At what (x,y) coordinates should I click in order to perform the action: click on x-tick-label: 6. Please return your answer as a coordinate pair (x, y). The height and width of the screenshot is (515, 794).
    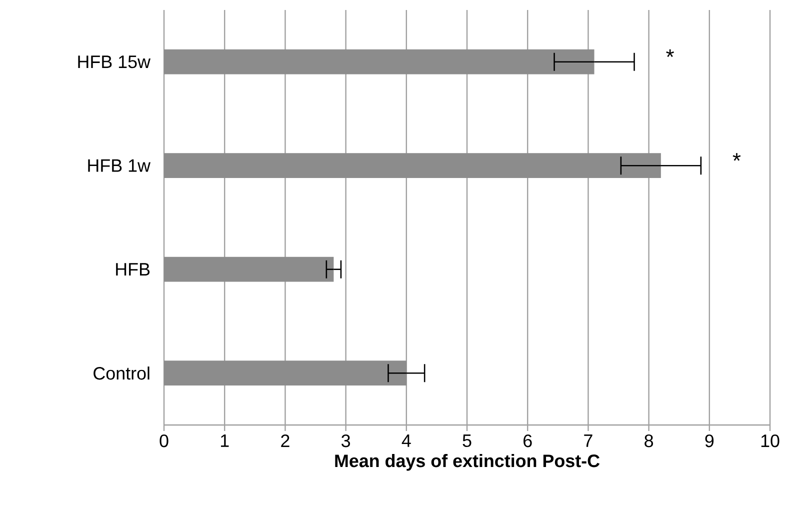
    Looking at the image, I should click on (528, 441).